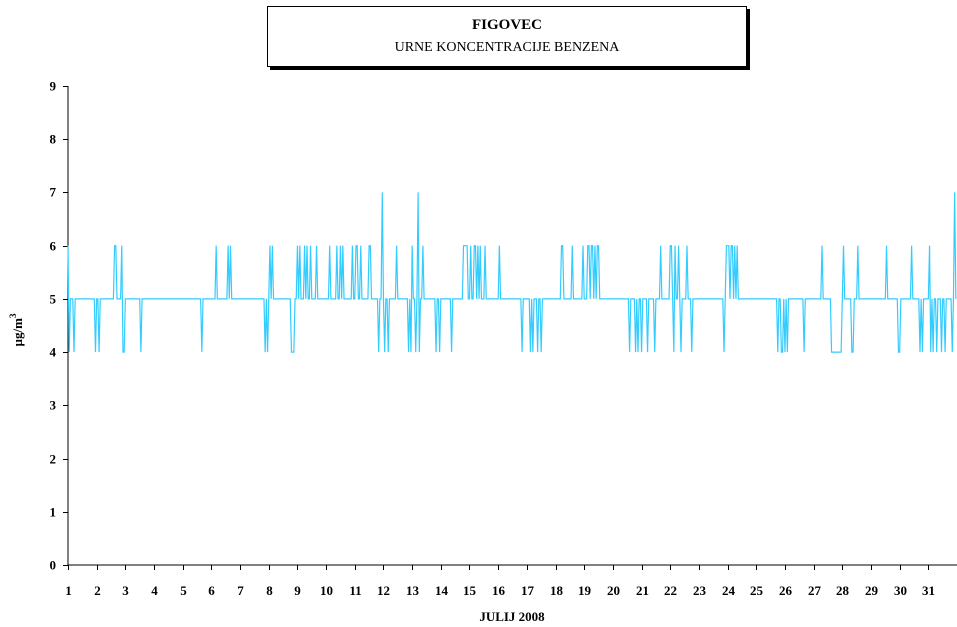  I want to click on y-axis-title: µg/m3, so click(16, 329).